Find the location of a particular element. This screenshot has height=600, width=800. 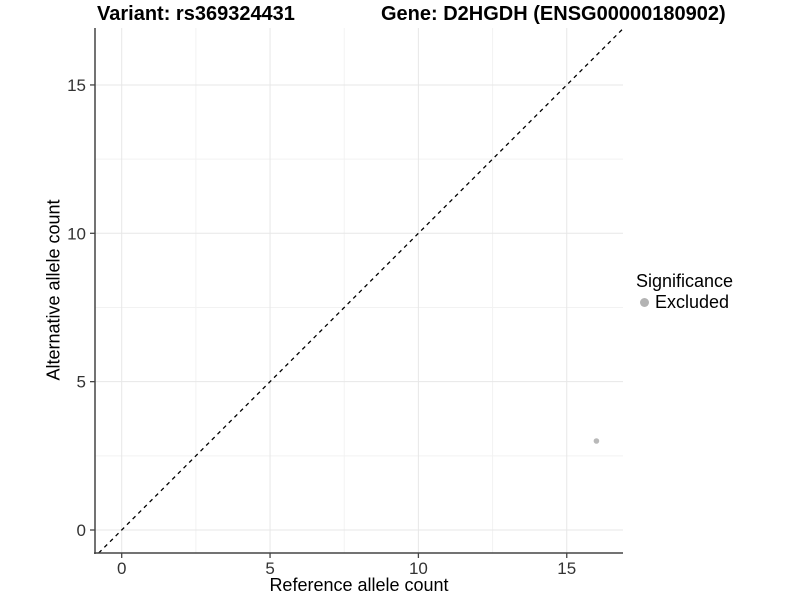

x-tick-label: 5 is located at coordinates (269, 568).